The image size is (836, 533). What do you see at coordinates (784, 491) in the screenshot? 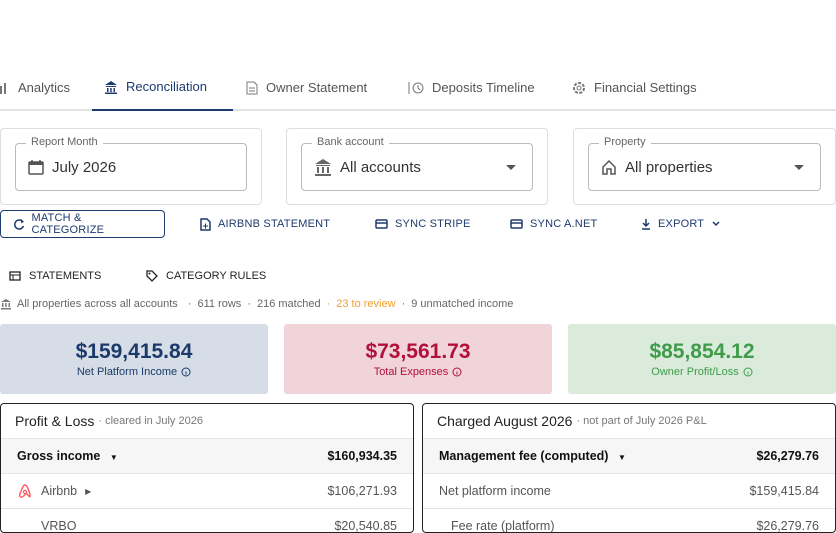
I see `row-value: $159,415.84` at bounding box center [784, 491].